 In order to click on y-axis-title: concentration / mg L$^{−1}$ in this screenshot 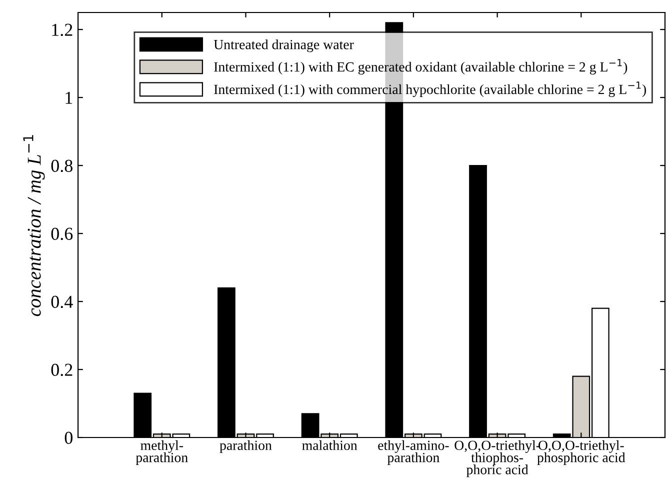, I will do `click(34, 225)`.